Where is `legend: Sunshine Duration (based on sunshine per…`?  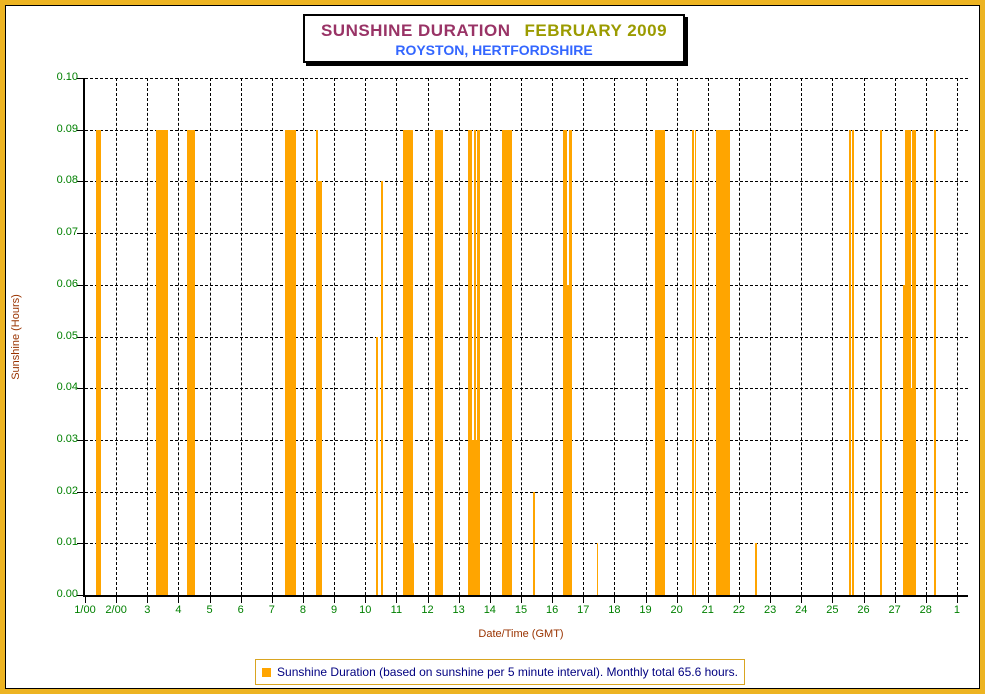 legend: Sunshine Duration (based on sunshine per… is located at coordinates (500, 672).